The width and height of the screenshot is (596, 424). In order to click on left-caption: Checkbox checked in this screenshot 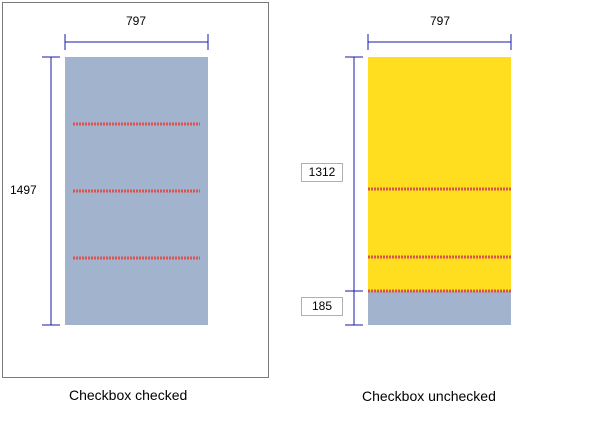, I will do `click(128, 395)`.